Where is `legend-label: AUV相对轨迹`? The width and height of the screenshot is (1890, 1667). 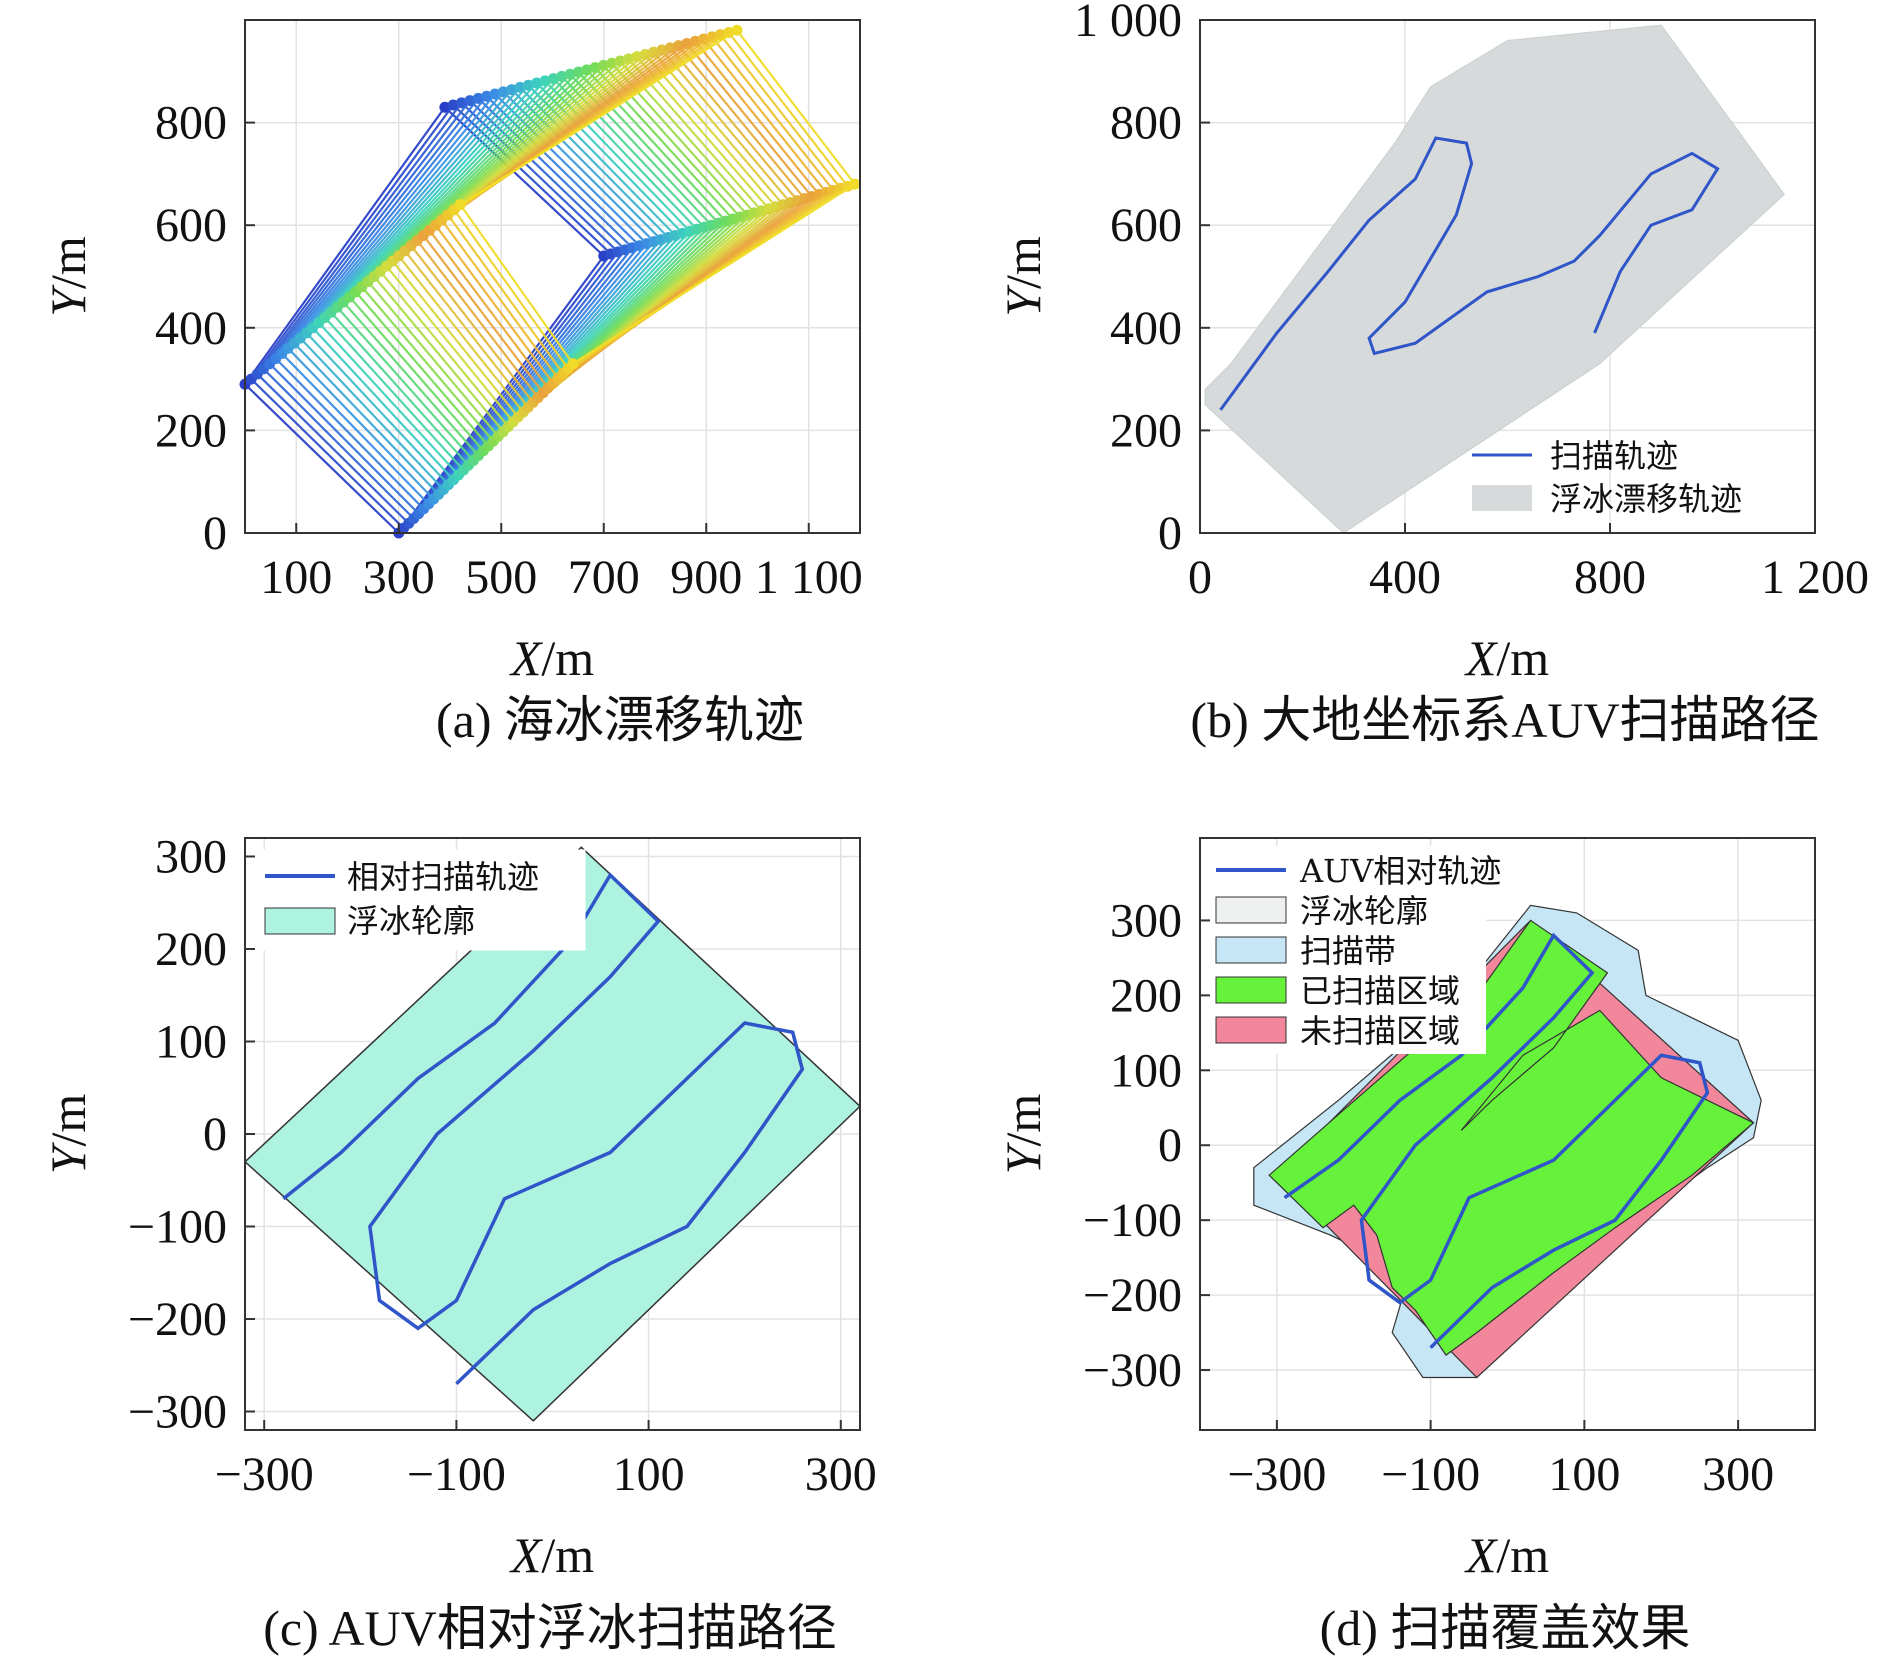 legend-label: AUV相对轨迹 is located at coordinates (1400, 871).